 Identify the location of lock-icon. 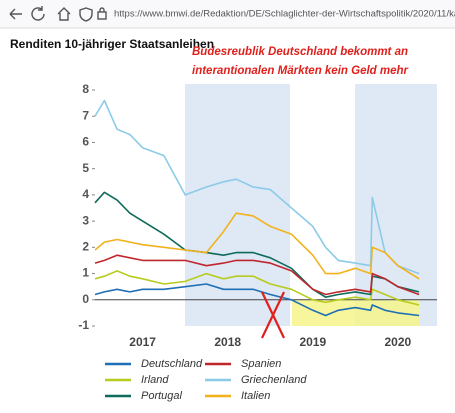
(102, 15).